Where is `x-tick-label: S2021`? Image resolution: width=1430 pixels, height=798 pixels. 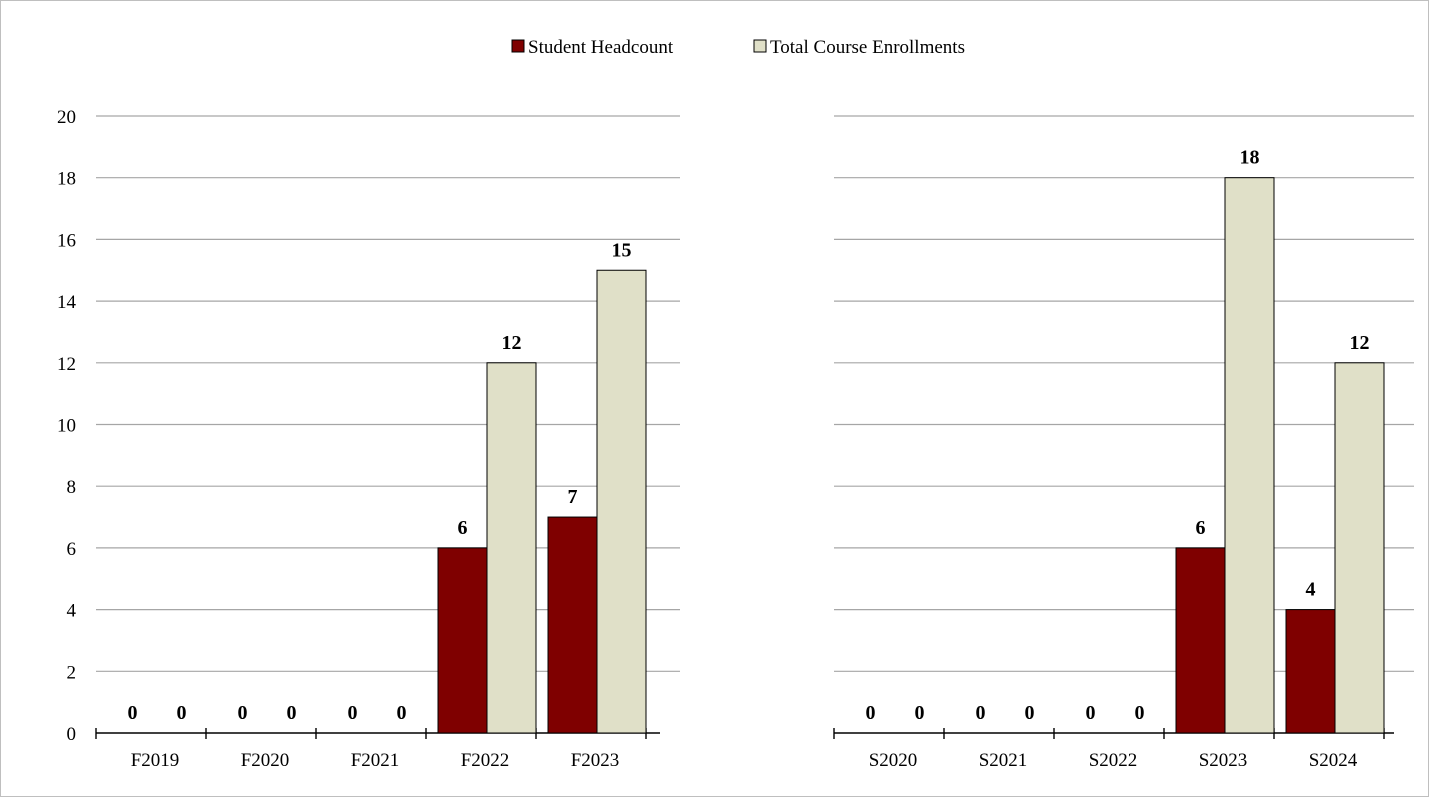
x-tick-label: S2021 is located at coordinates (1003, 760).